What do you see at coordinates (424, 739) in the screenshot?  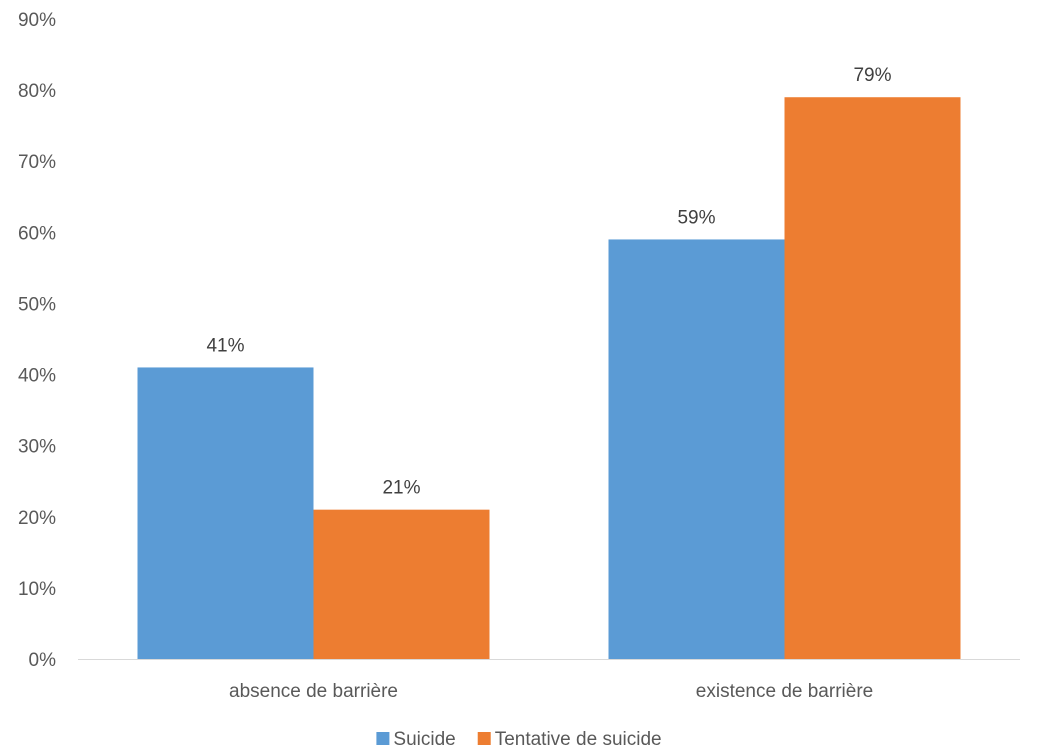 I see `legend-label: Suicide` at bounding box center [424, 739].